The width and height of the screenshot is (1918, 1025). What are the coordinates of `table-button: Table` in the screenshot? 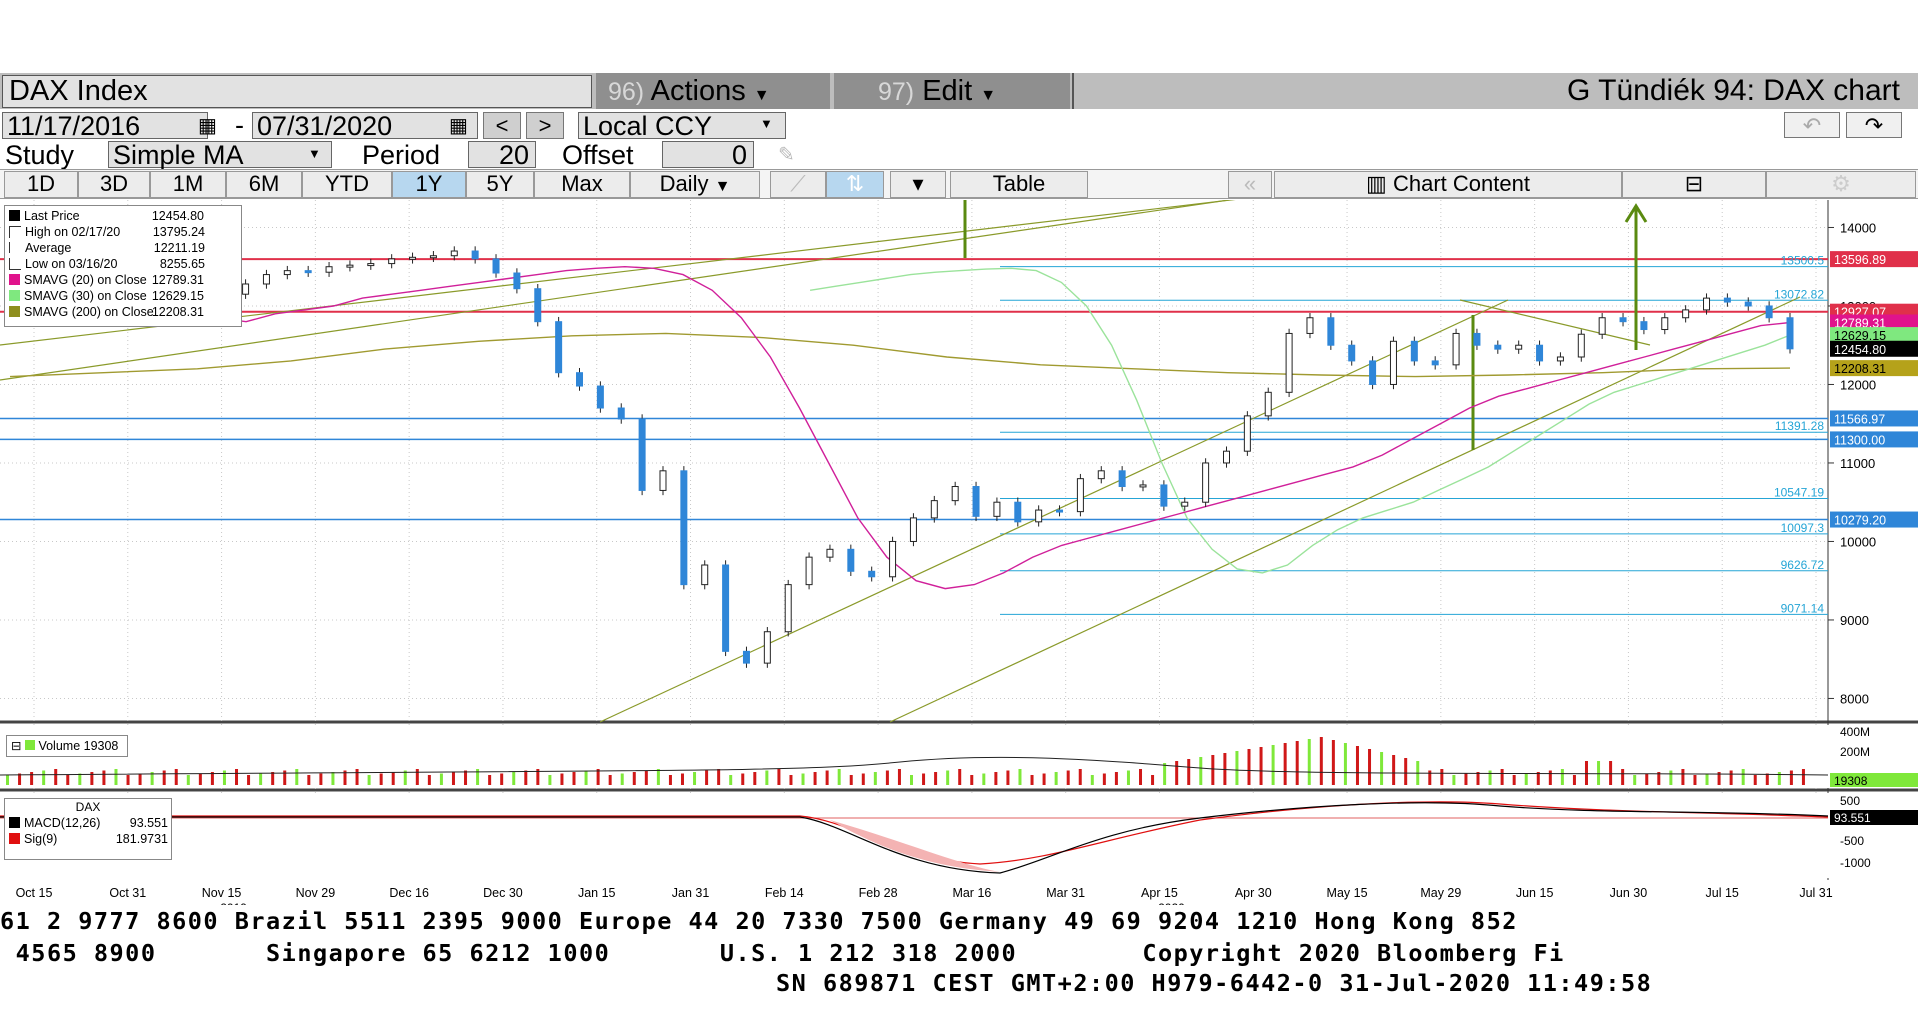 It's located at (1019, 184).